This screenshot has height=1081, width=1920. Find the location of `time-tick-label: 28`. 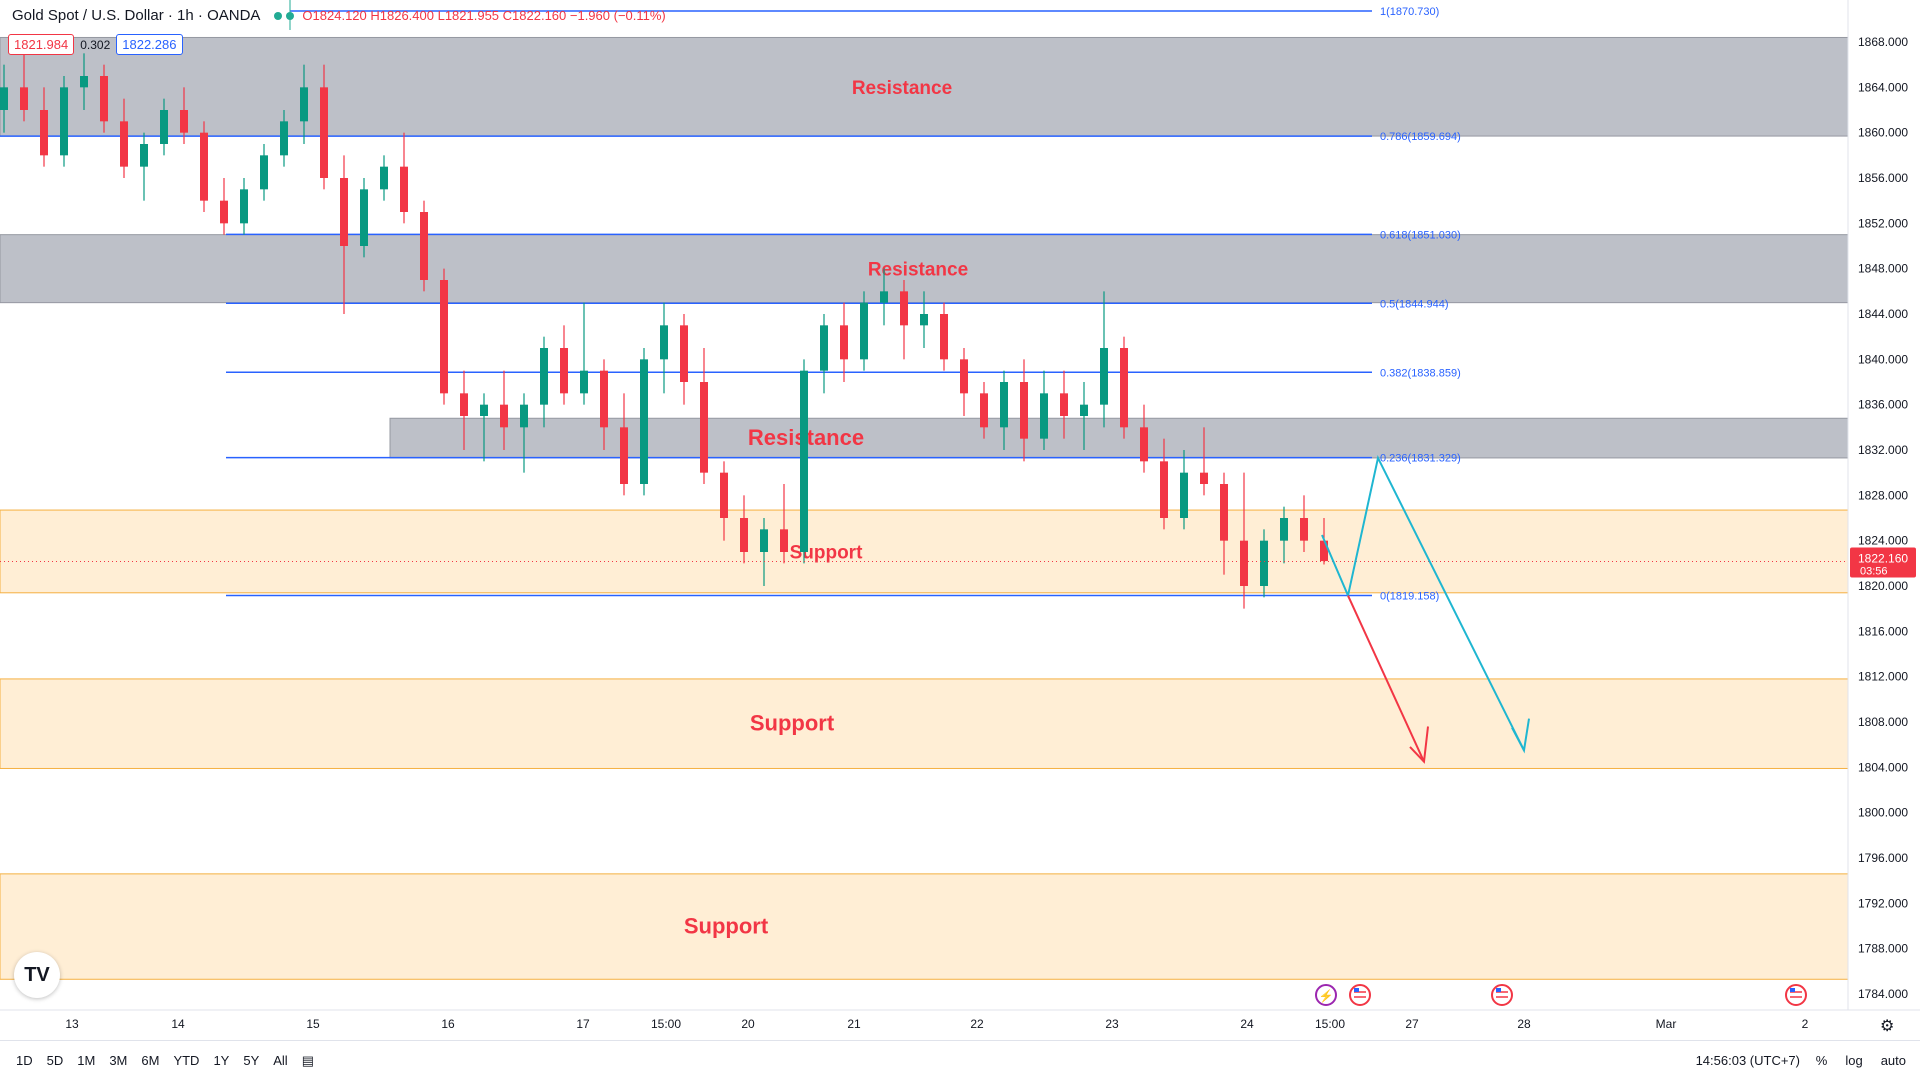

time-tick-label: 28 is located at coordinates (1524, 1024).